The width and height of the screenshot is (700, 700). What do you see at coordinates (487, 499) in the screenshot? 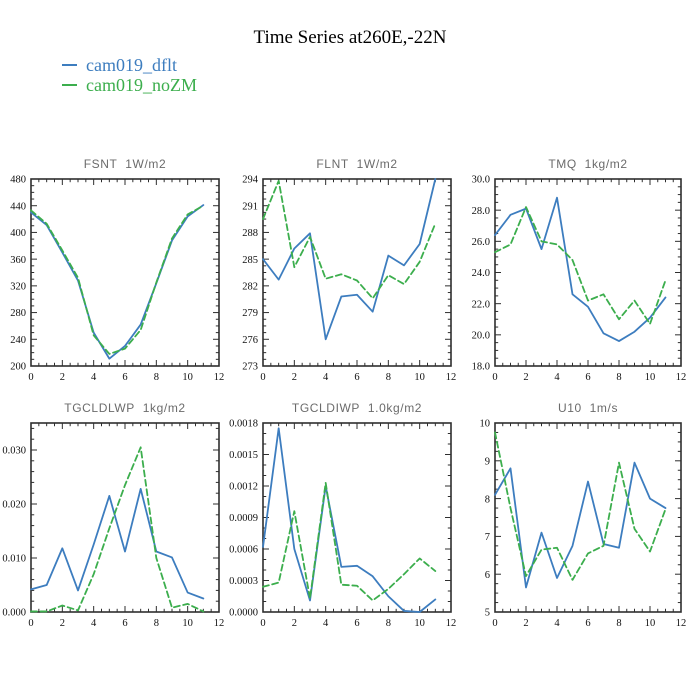
I see `y-tick-label: 8` at bounding box center [487, 499].